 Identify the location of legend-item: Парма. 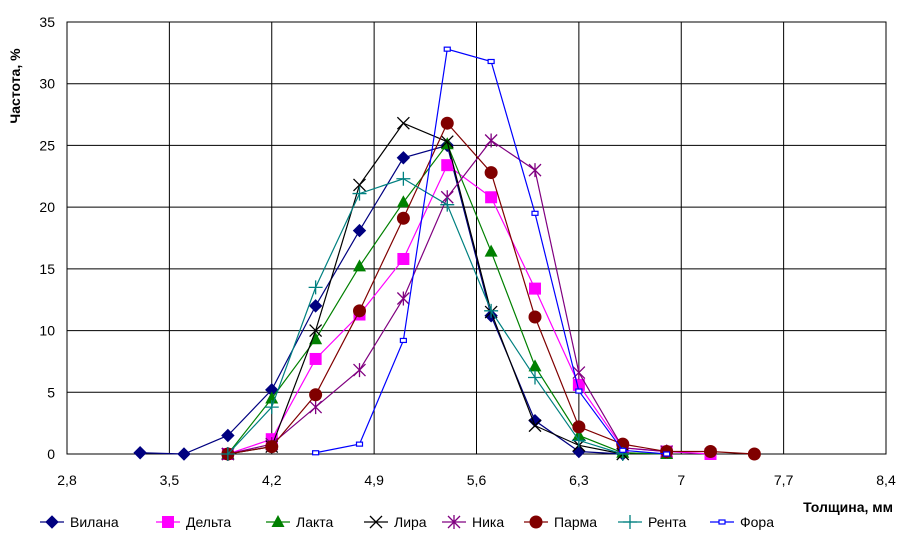
(560, 522).